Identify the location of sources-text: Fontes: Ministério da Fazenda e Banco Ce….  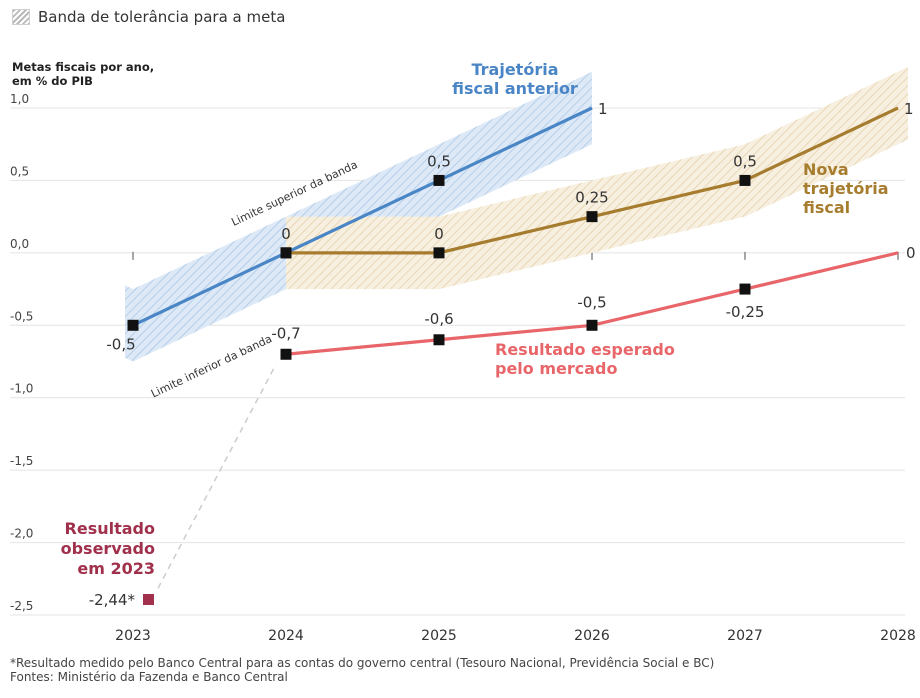
(149, 677).